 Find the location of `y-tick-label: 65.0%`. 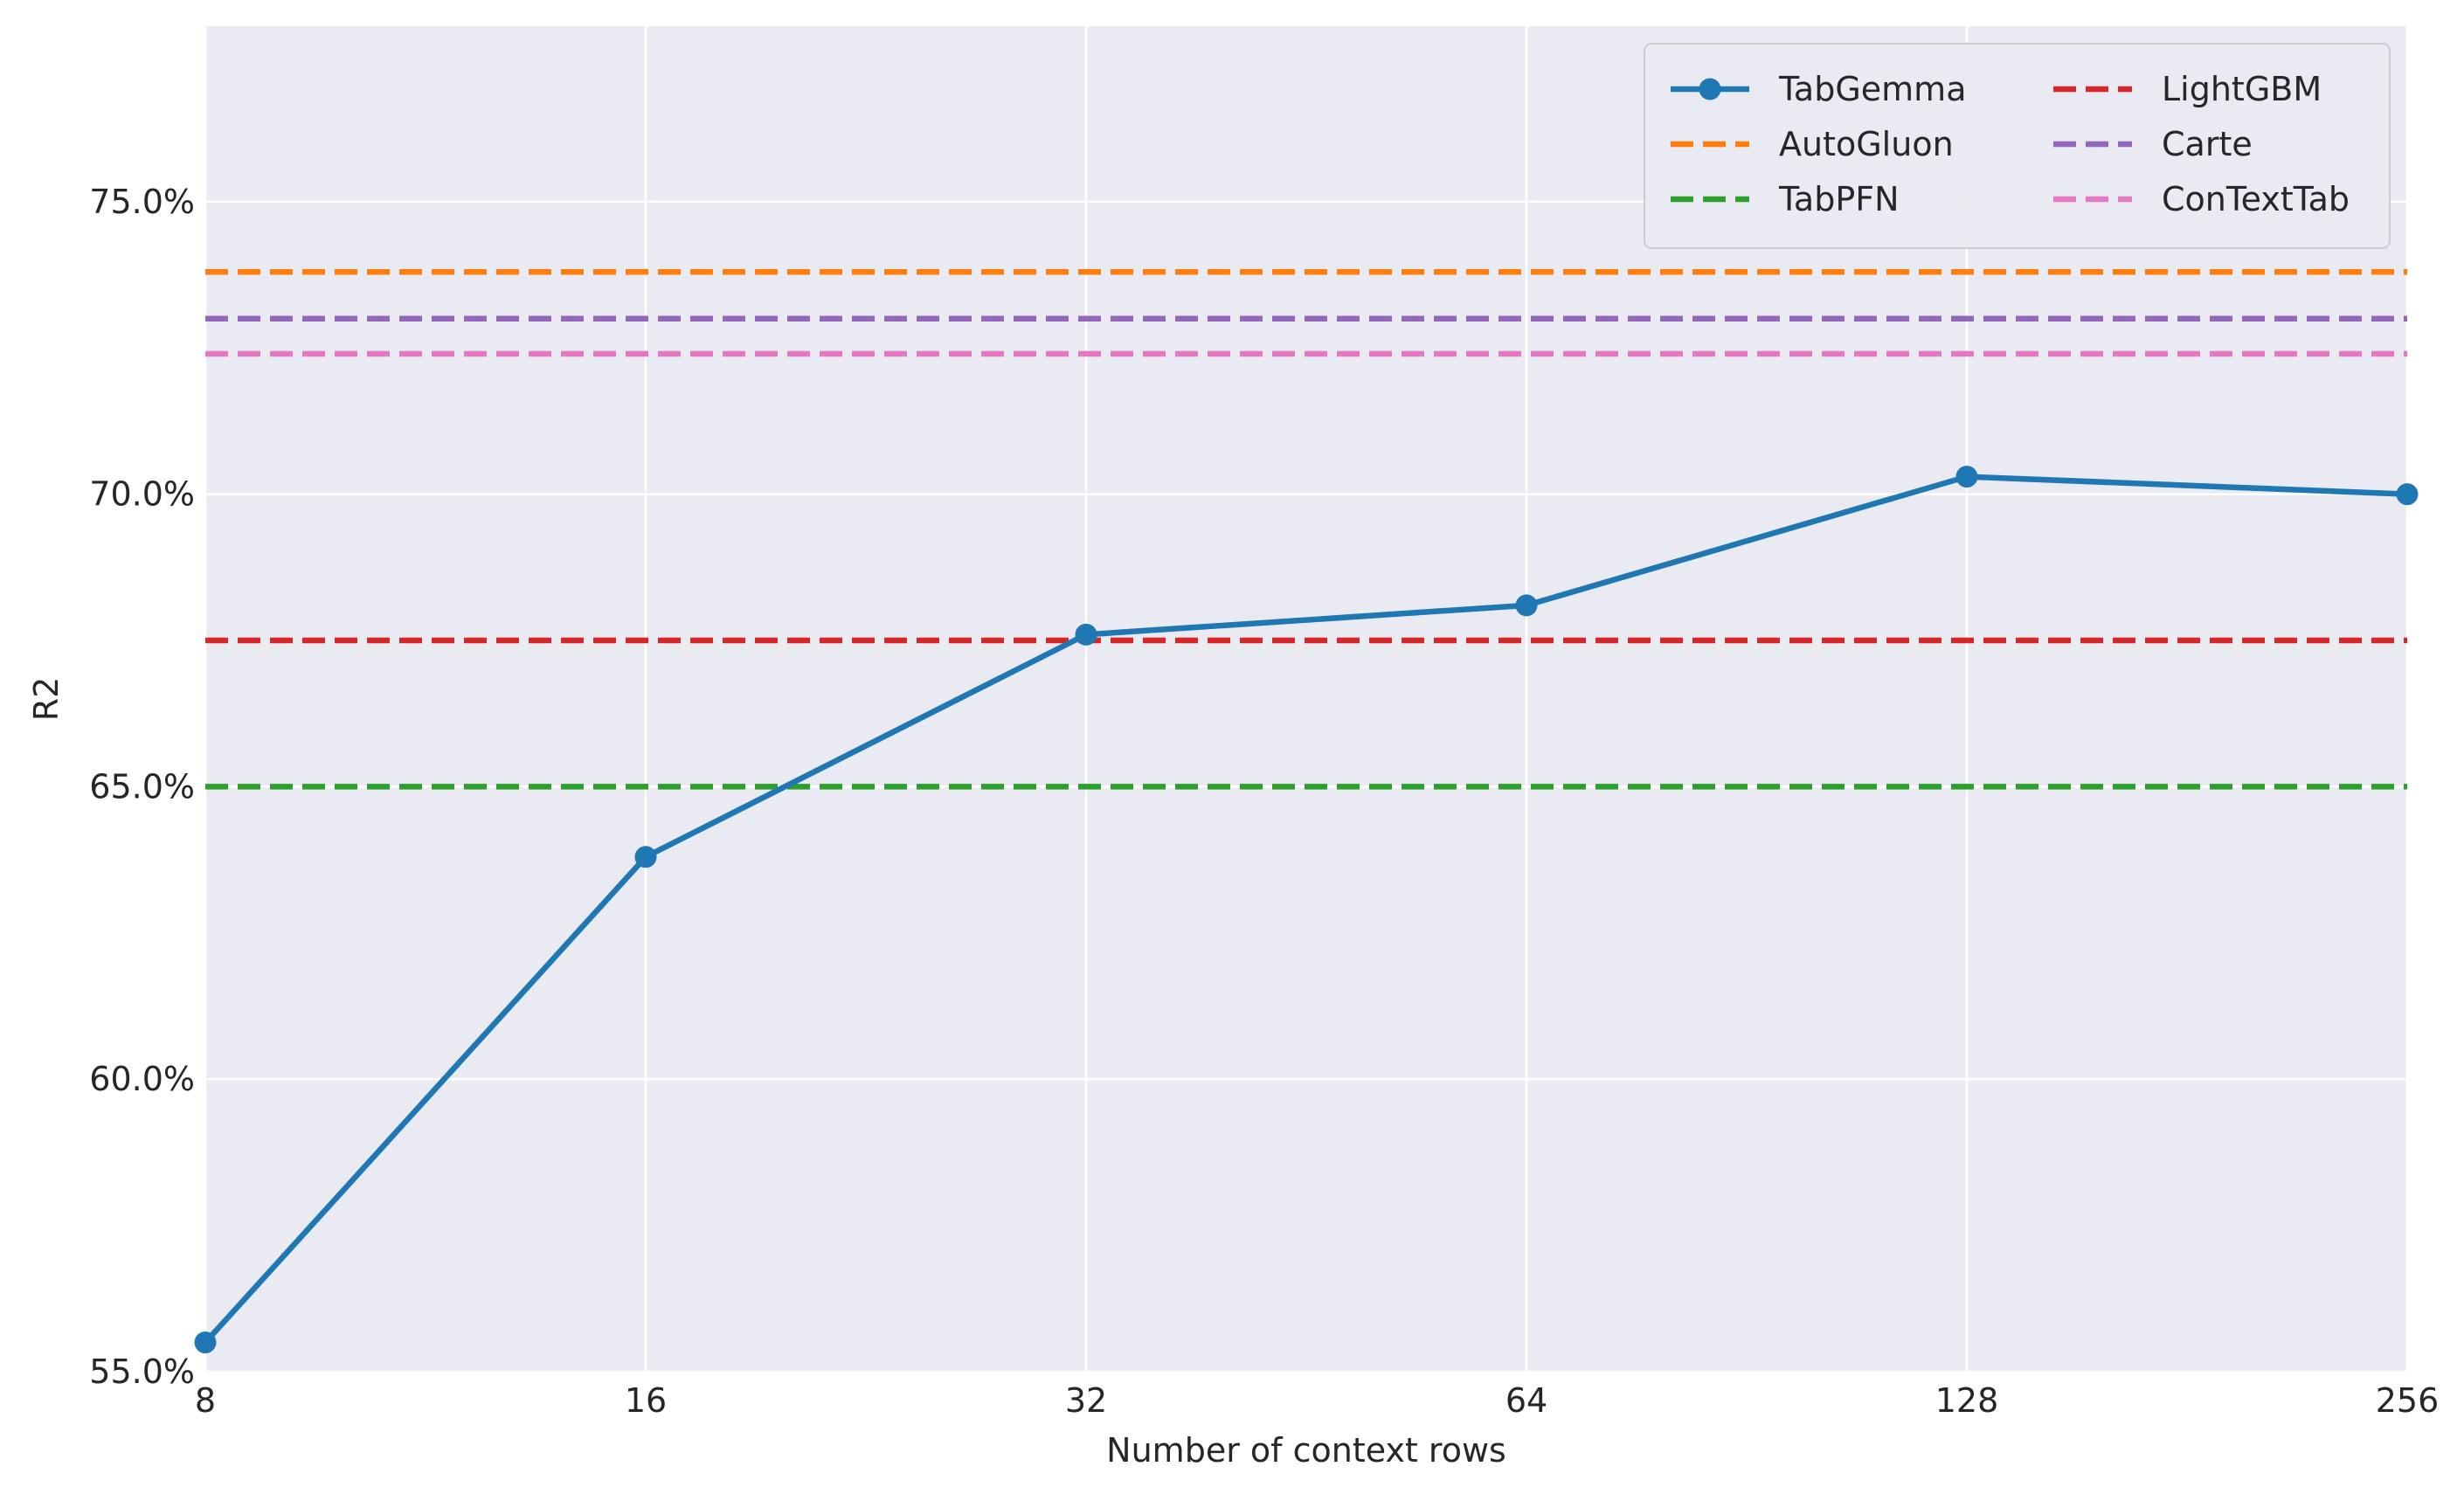

y-tick-label: 65.0% is located at coordinates (142, 786).